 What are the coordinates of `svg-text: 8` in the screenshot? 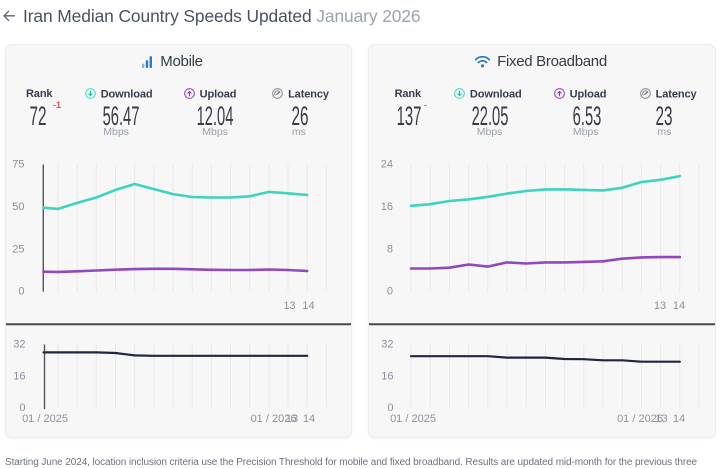 It's located at (390, 249).